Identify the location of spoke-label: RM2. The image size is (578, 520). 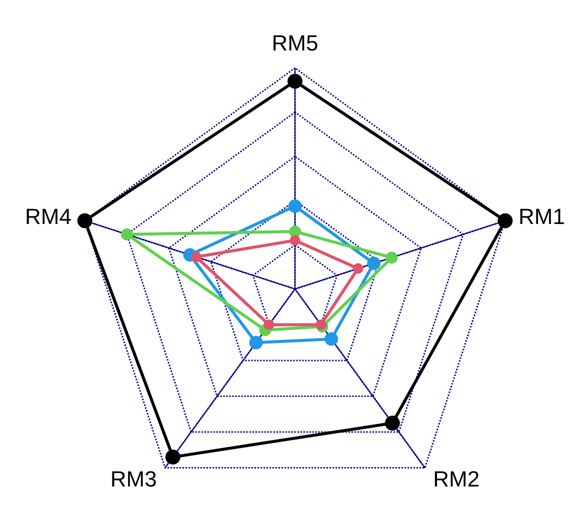
(456, 479).